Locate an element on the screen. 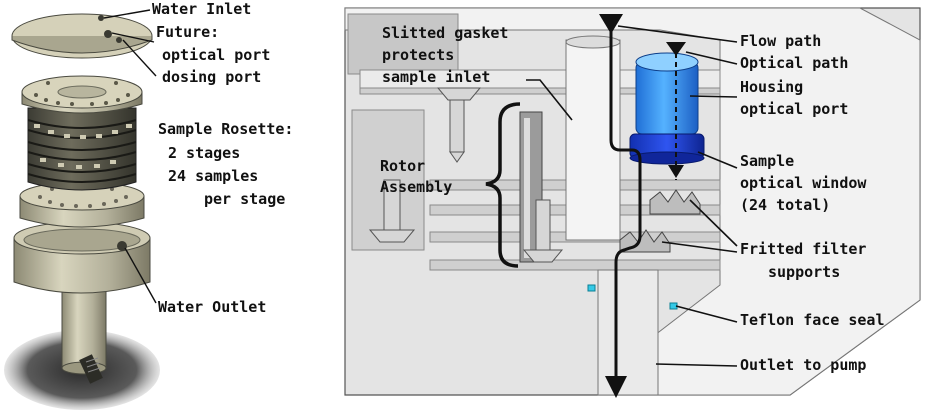 Image resolution: width=940 pixels, height=420 pixels. rotor-brace is located at coordinates (503, 185).